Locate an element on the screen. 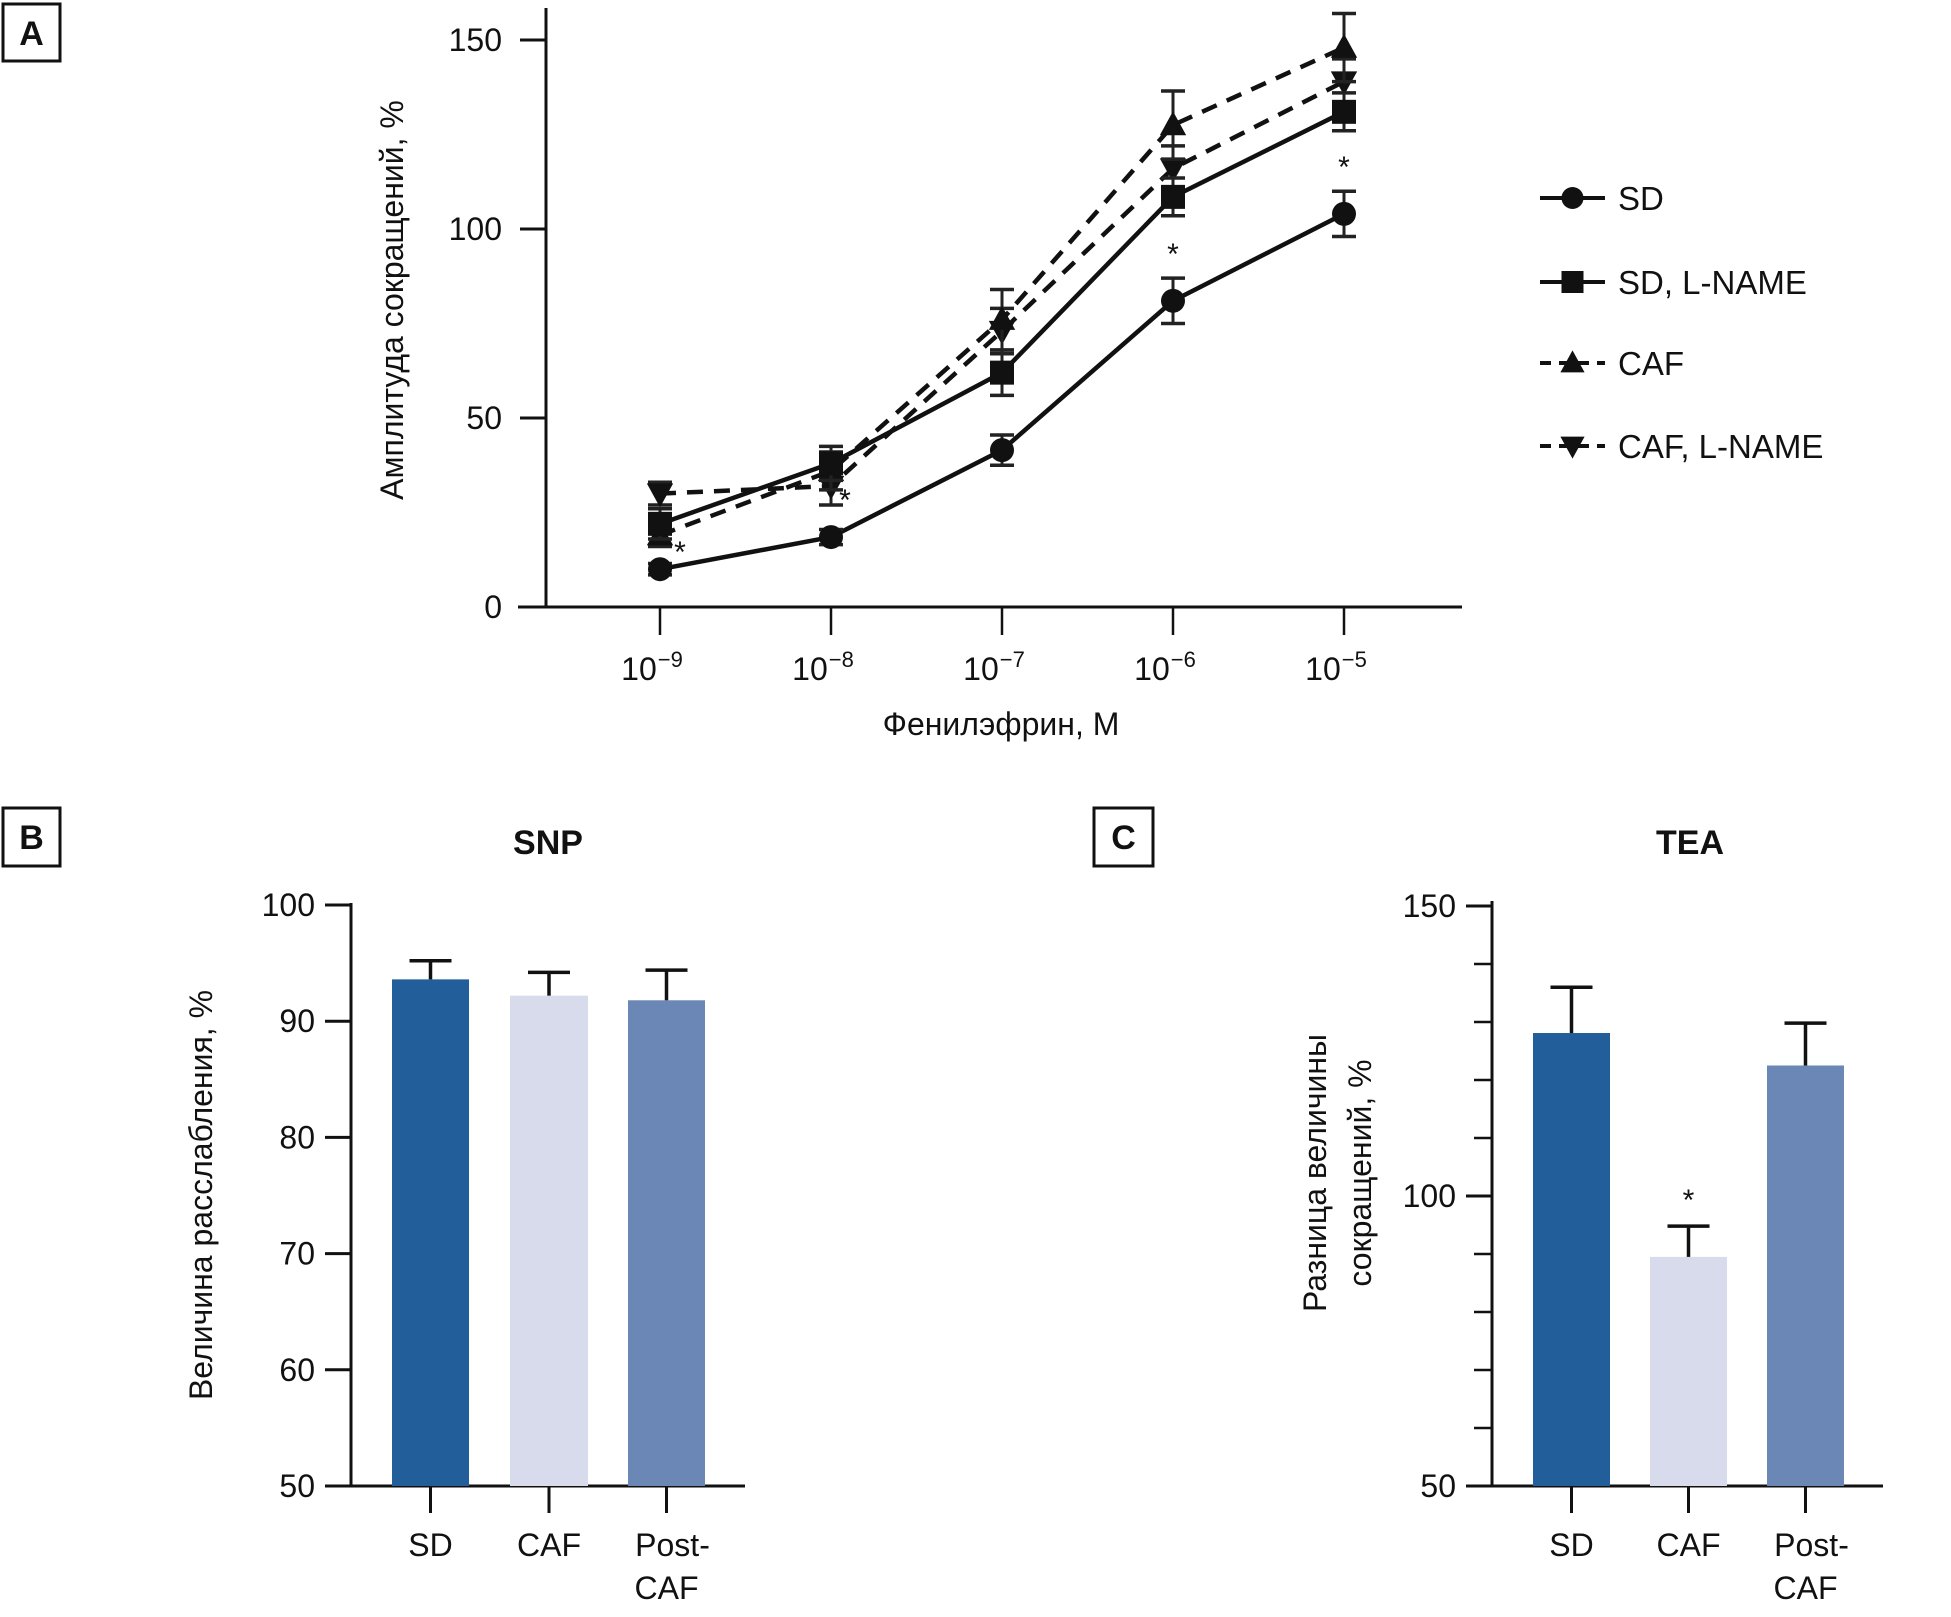 This screenshot has width=1951, height=1617. panel-b-chart: 50 60 70 80 90 100 SD CAF Post- CAF is located at coordinates (503, 1246).